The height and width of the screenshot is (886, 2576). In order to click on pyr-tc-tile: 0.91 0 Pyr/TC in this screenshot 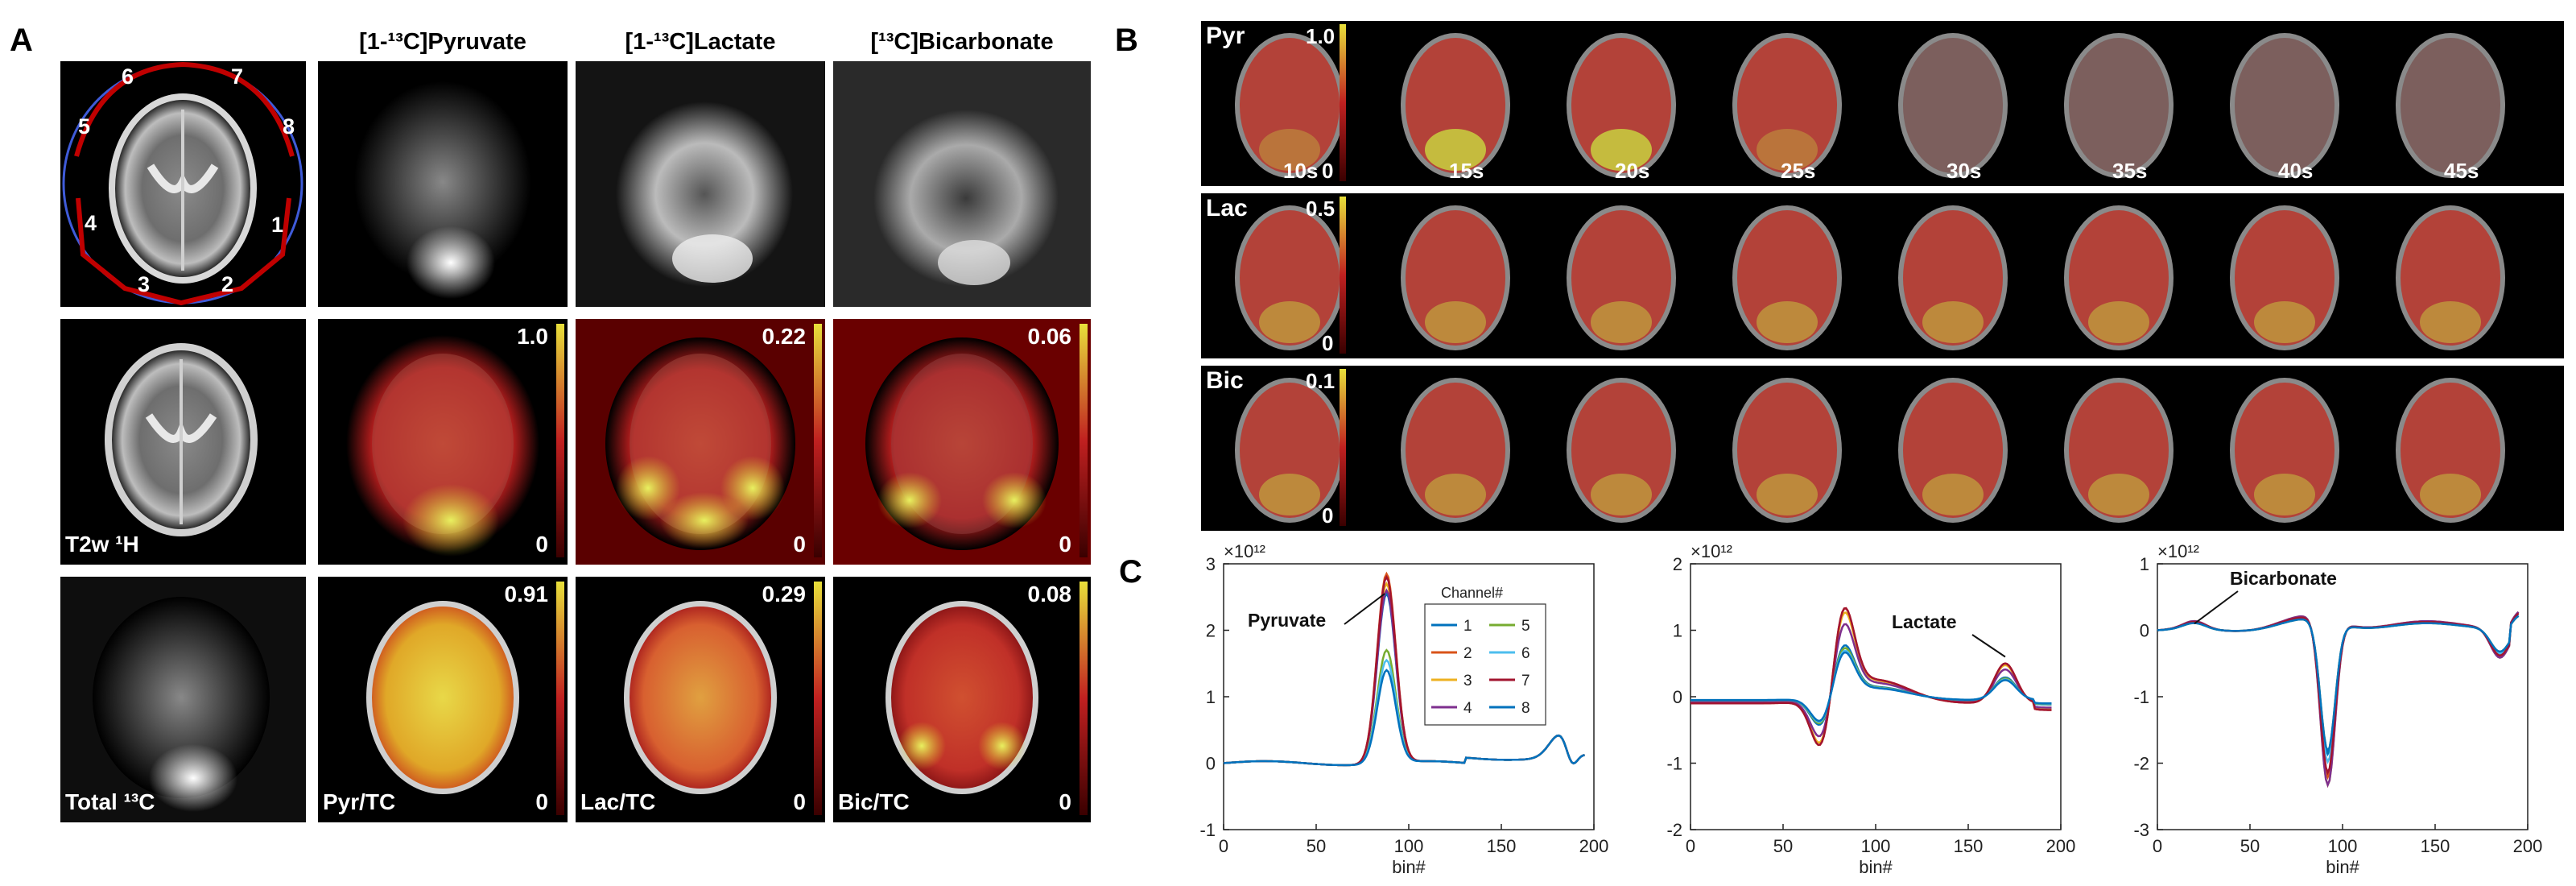, I will do `click(443, 699)`.